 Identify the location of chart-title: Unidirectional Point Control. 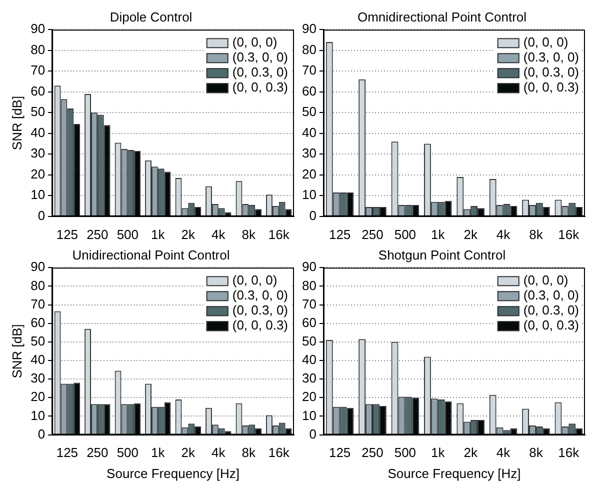
(151, 254).